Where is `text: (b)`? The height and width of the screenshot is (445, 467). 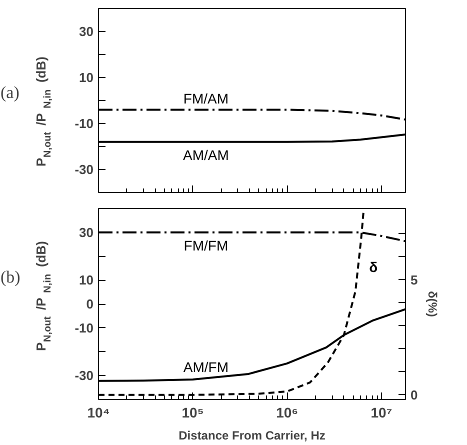
text: (b) is located at coordinates (10, 277).